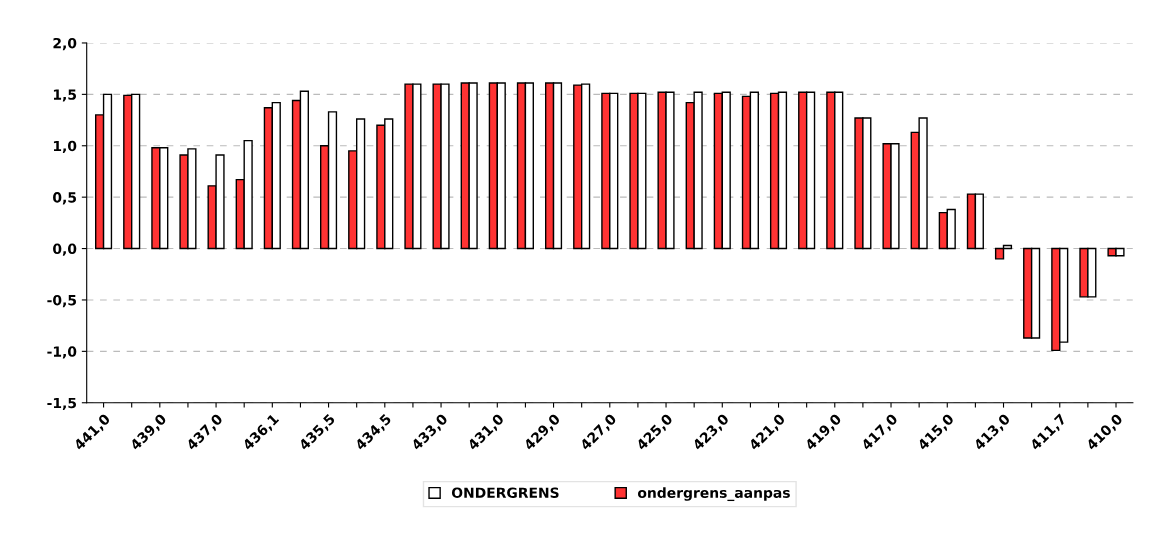  I want to click on y-tick-label: 1,0, so click(65, 147).